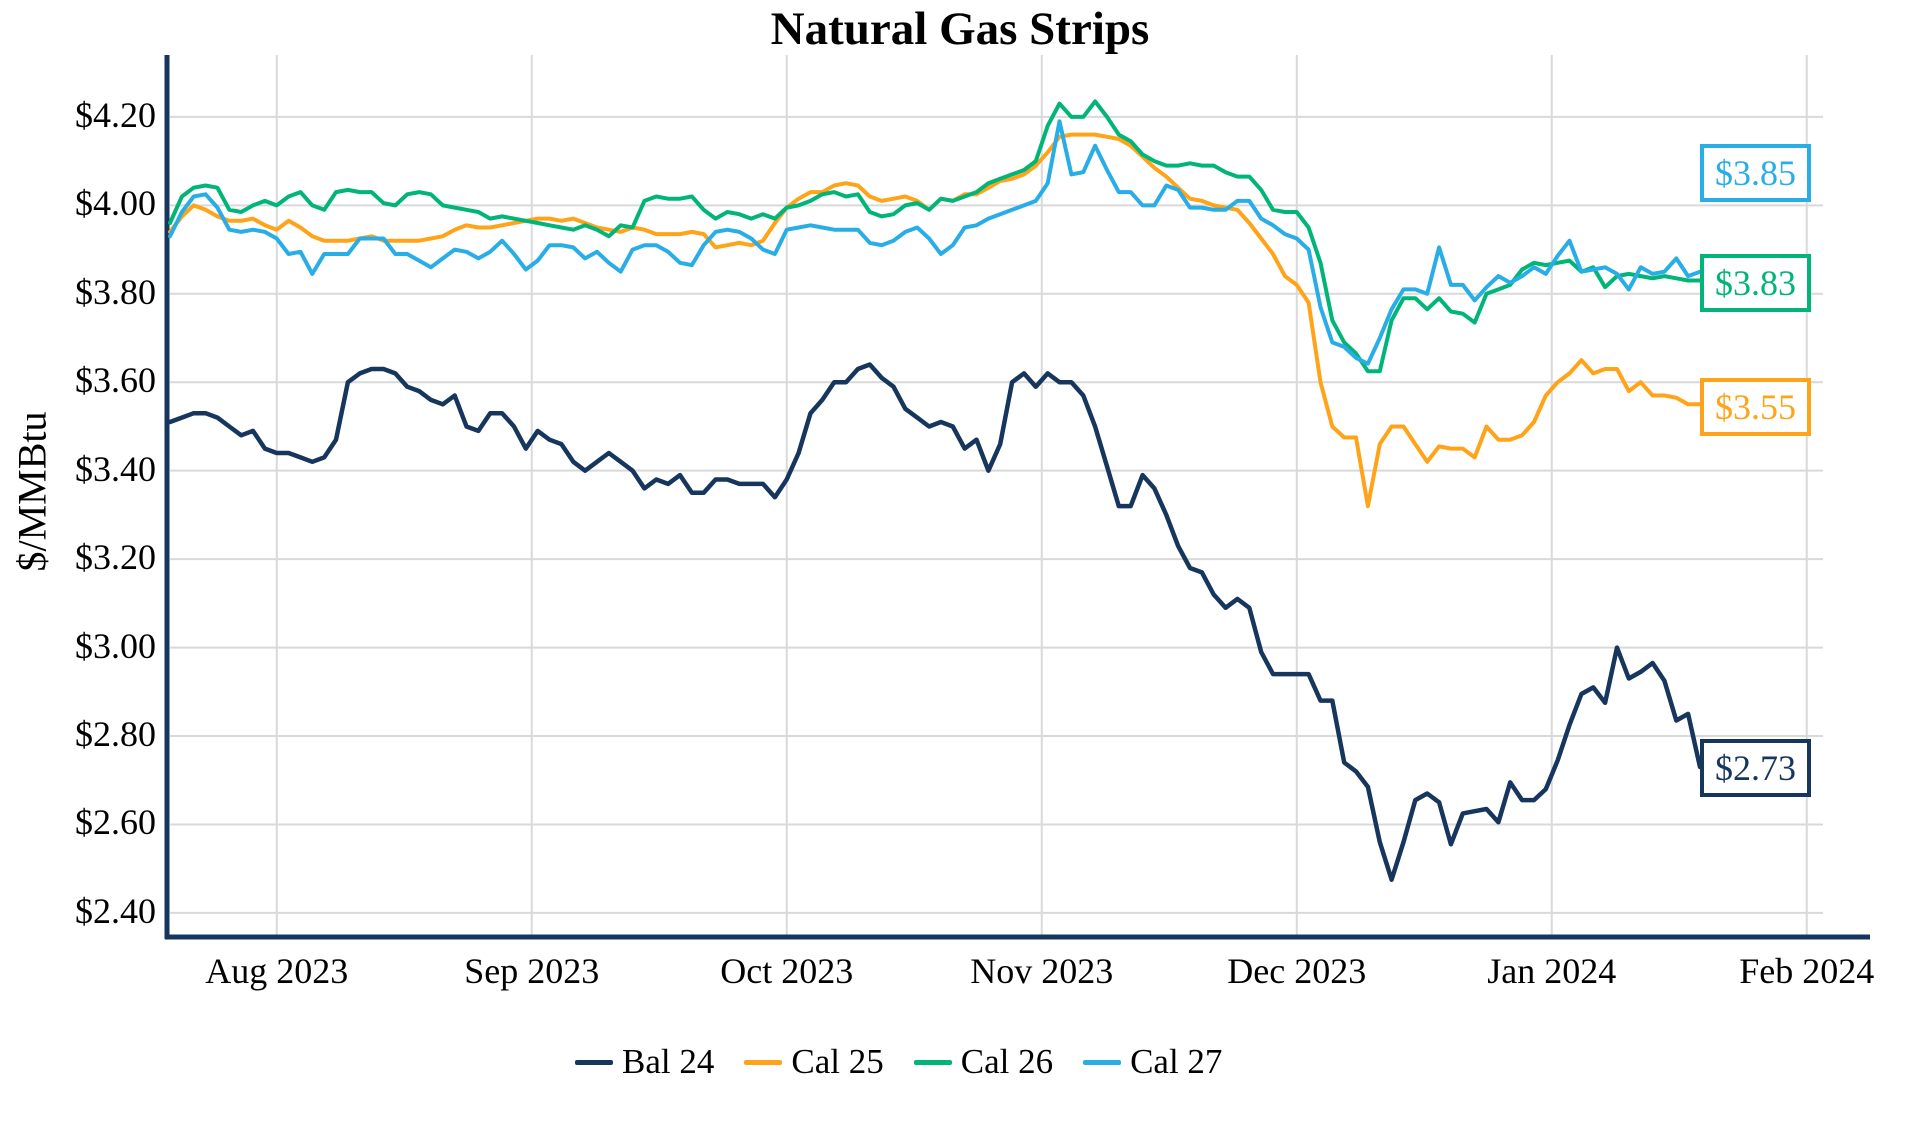  What do you see at coordinates (1176, 1061) in the screenshot?
I see `legend-label-cal-27: Cal 27` at bounding box center [1176, 1061].